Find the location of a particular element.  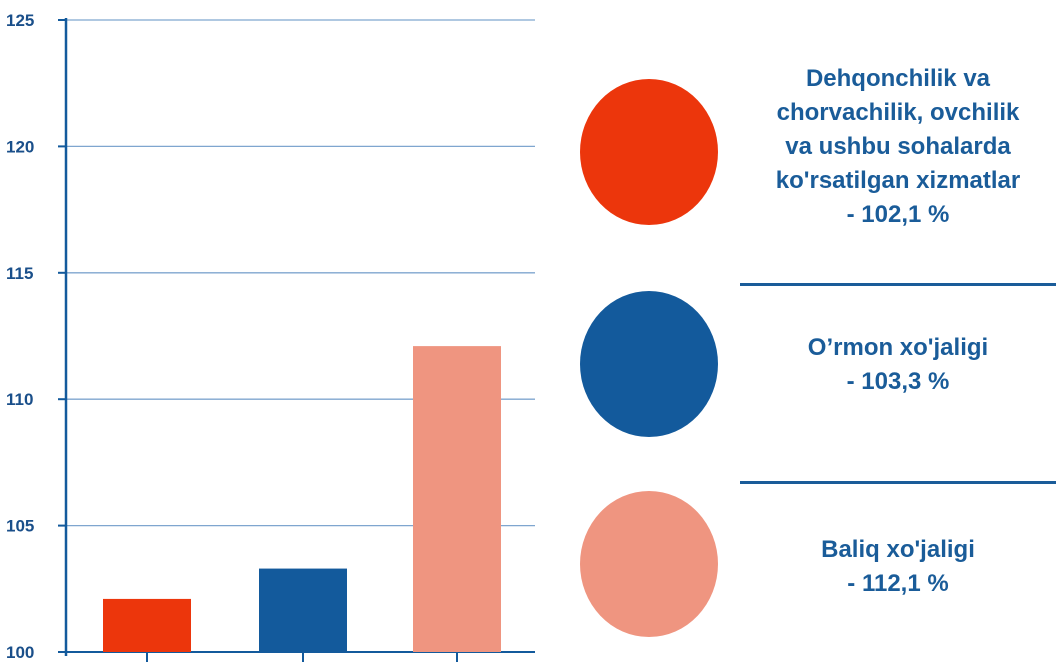

y-tick-label: 100 is located at coordinates (20, 652).